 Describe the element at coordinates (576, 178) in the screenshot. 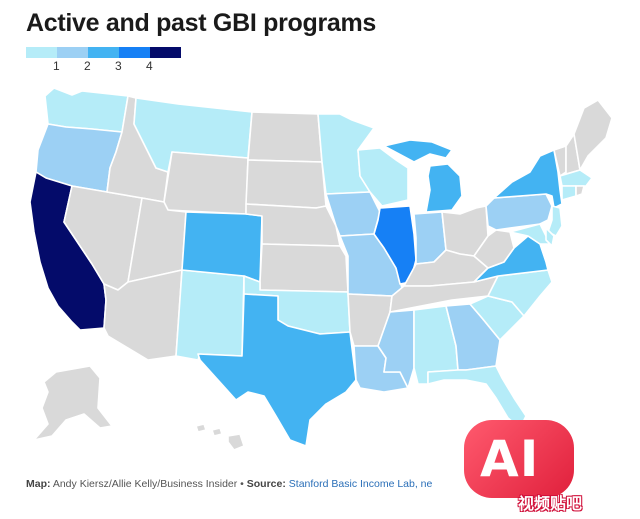

I see `state-massachusetts` at that location.